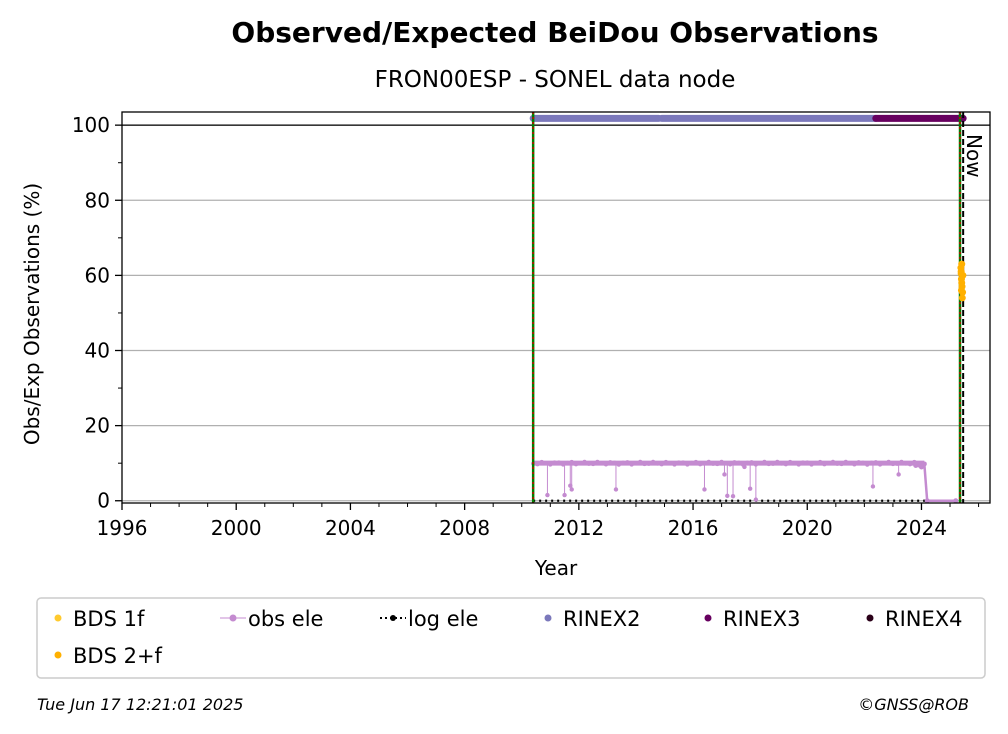  I want to click on x-tick-label: 2012, so click(578, 528).